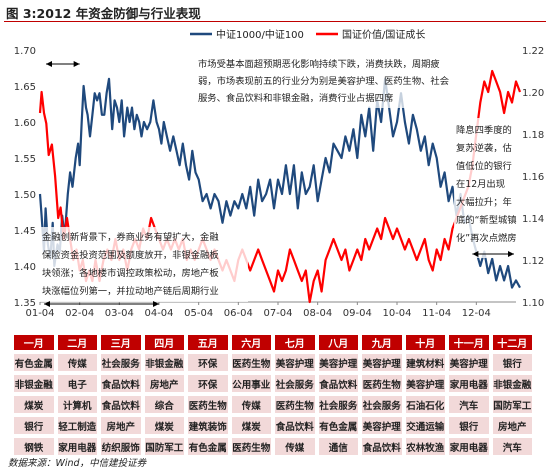 This screenshot has height=470, width=550. What do you see at coordinates (319, 64) in the screenshot?
I see `annotation-top-line: 市场受基本面超预期恶化影响持续下跌，消费扶跌，周期疲` at bounding box center [319, 64].